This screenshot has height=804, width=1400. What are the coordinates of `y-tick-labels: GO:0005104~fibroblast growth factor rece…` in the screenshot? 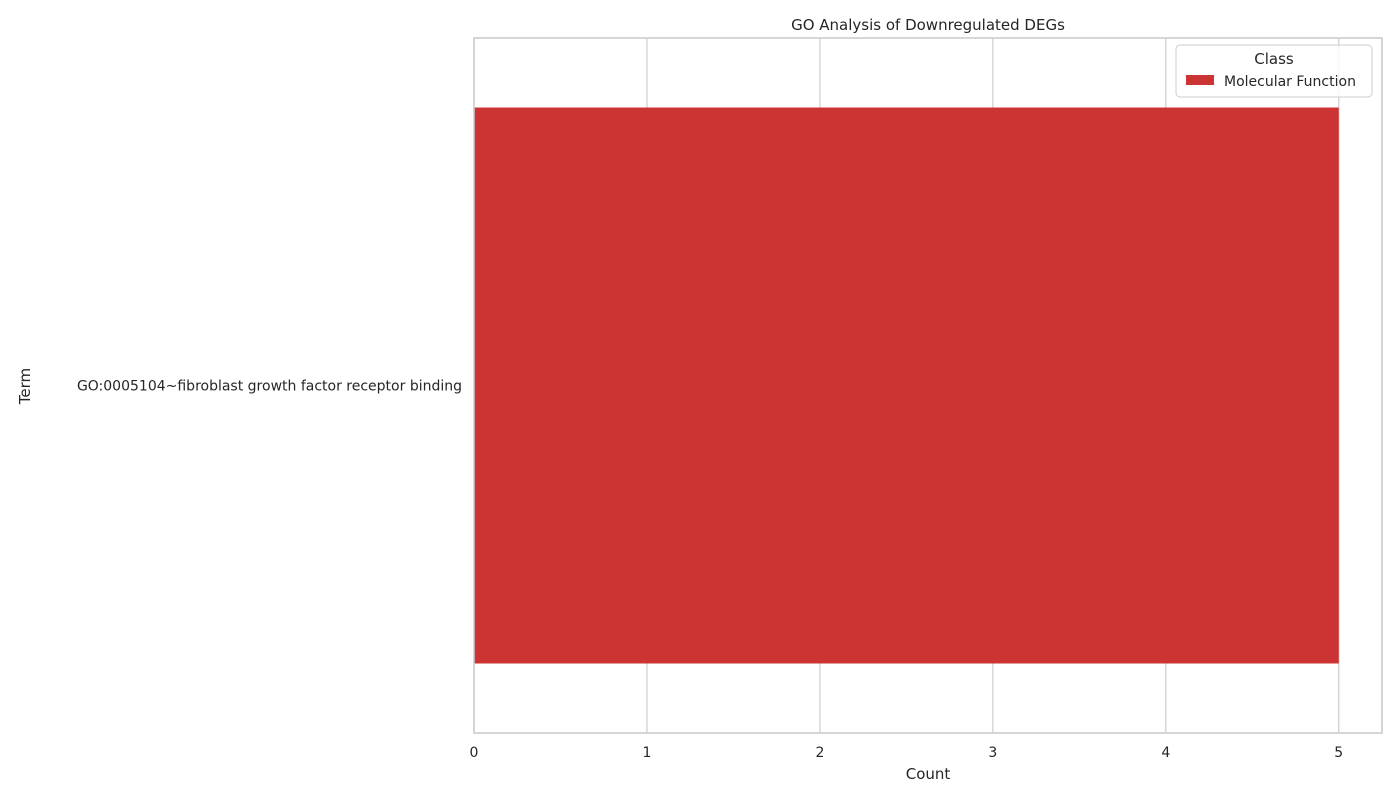 It's located at (269, 387).